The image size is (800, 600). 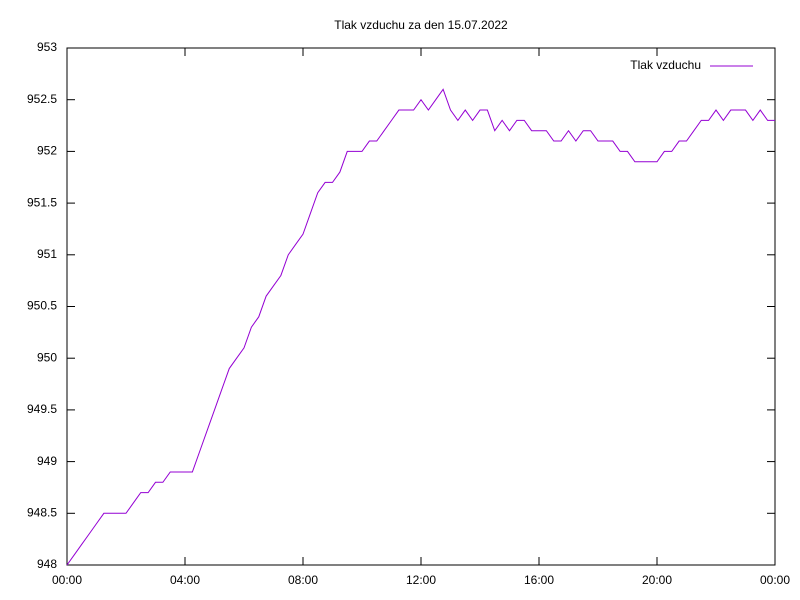 I want to click on y-tick-label: 952.5, so click(x=42, y=99).